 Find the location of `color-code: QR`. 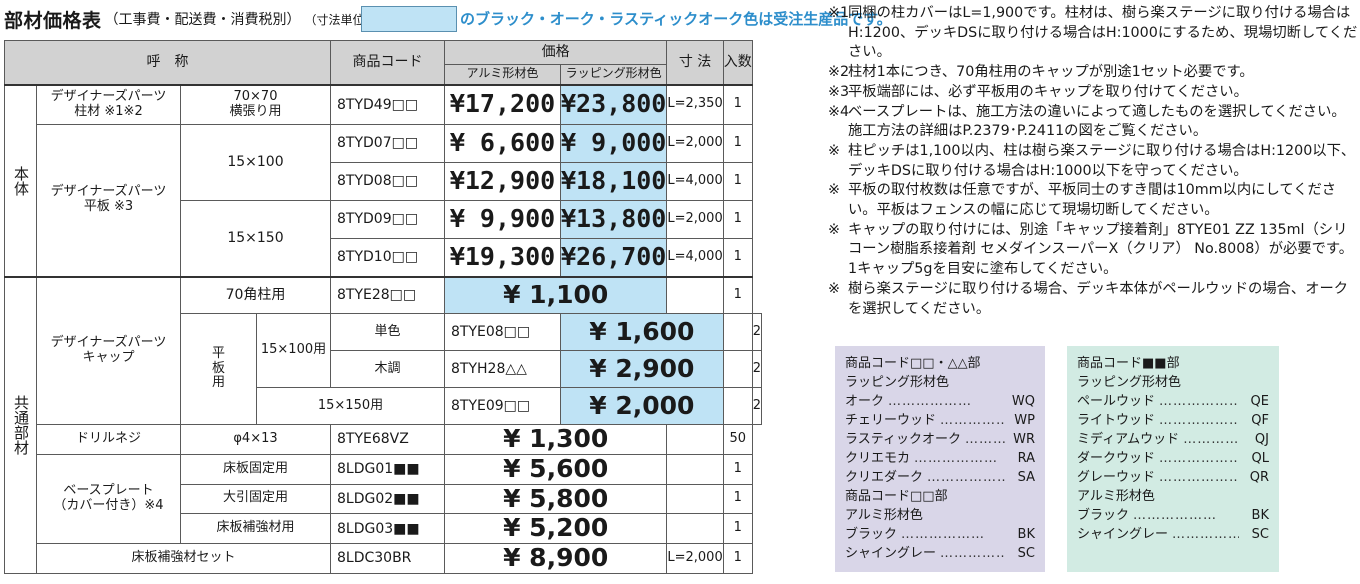

color-code: QR is located at coordinates (1259, 477).